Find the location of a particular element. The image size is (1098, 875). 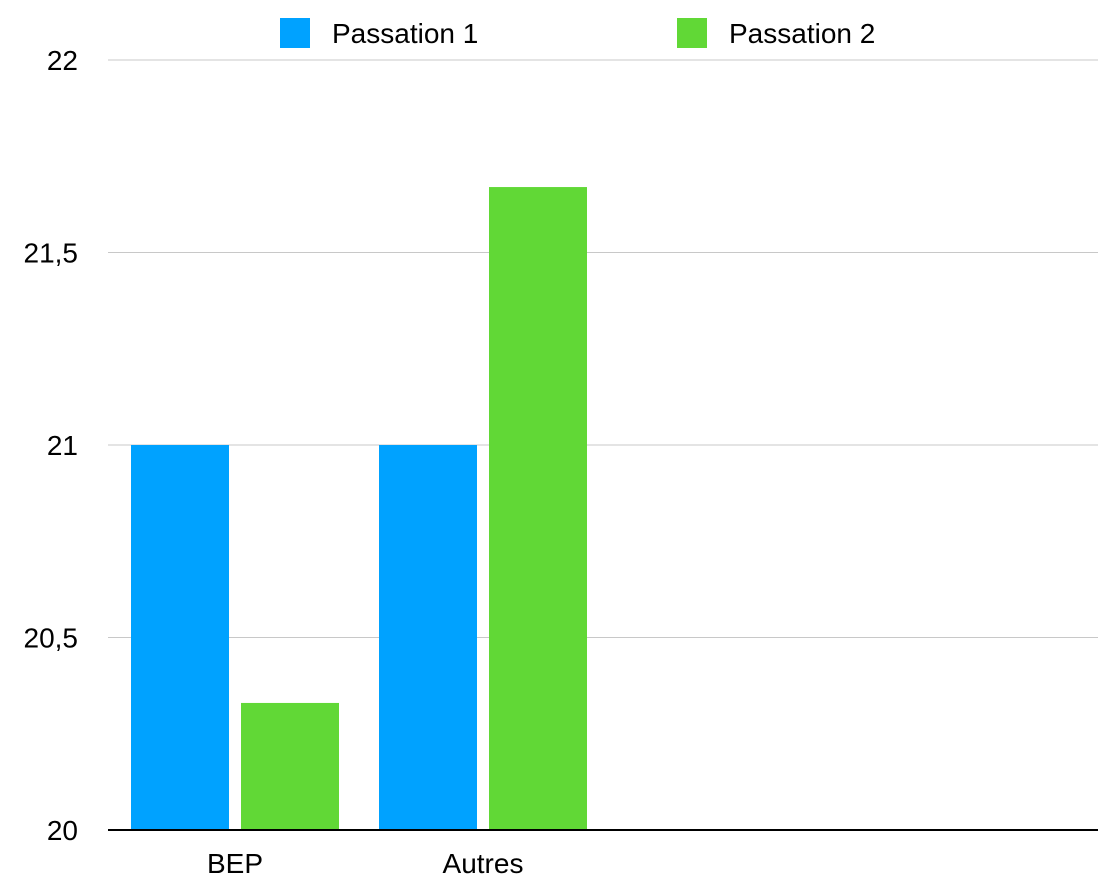

y-tick-label: 22 is located at coordinates (62, 60).